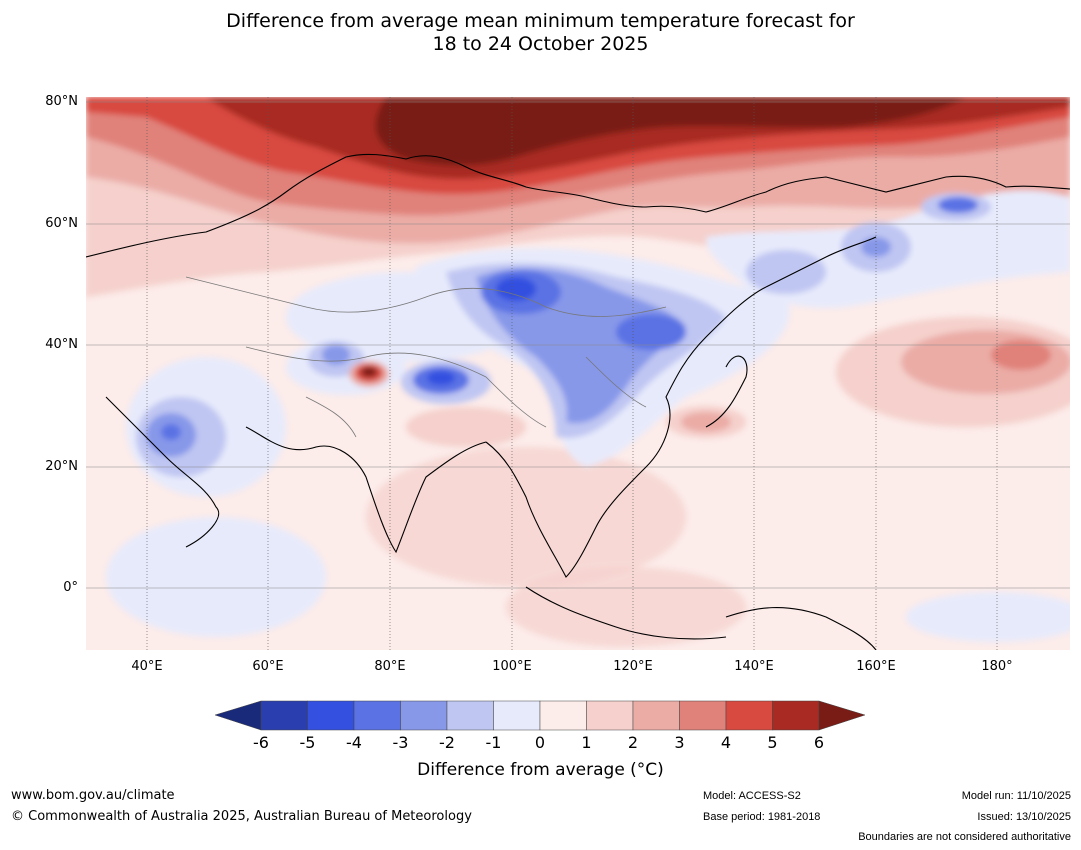  What do you see at coordinates (540, 44) in the screenshot?
I see `title-line-2: 18 to 24 October 2025` at bounding box center [540, 44].